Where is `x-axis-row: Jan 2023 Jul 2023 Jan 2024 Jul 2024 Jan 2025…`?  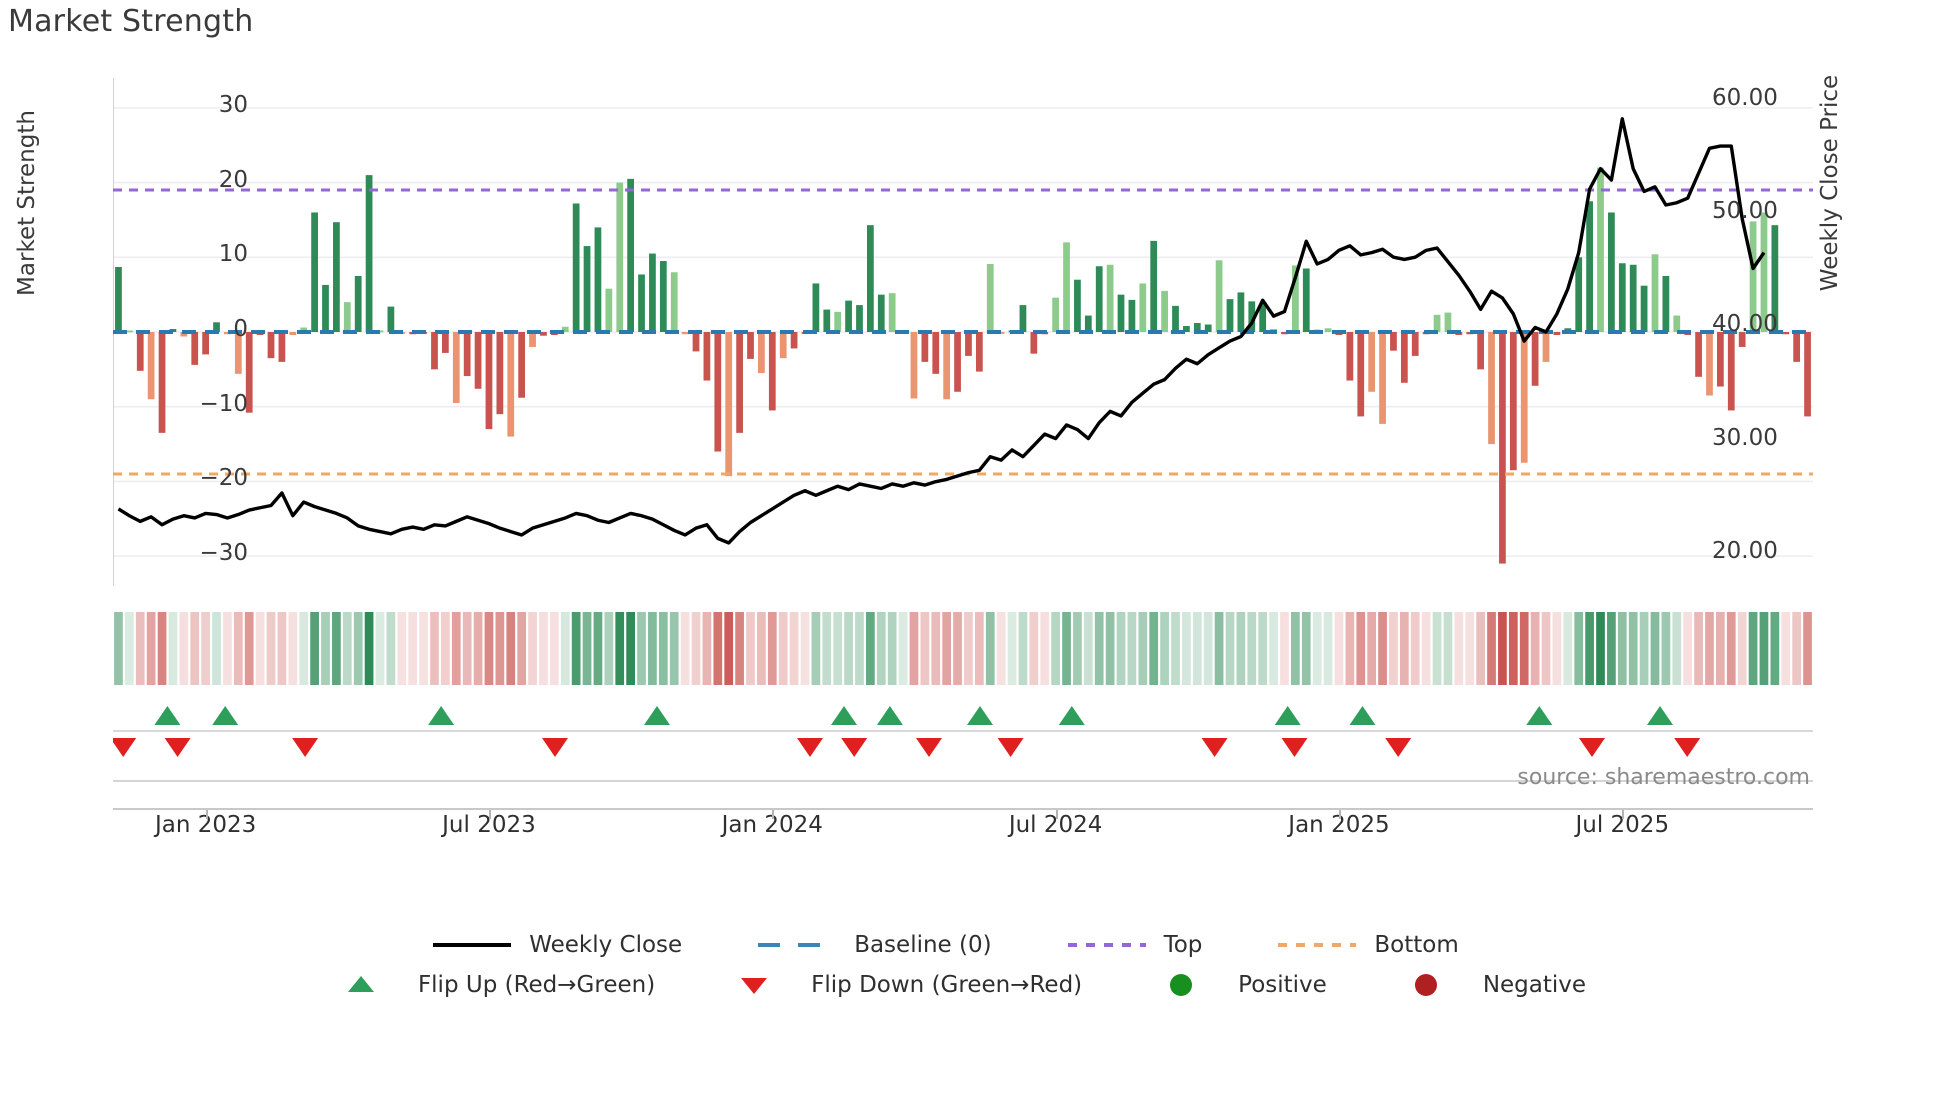 x-axis-row: Jan 2023 Jul 2023 Jan 2024 Jul 2024 Jan 2025… is located at coordinates (963, 822).